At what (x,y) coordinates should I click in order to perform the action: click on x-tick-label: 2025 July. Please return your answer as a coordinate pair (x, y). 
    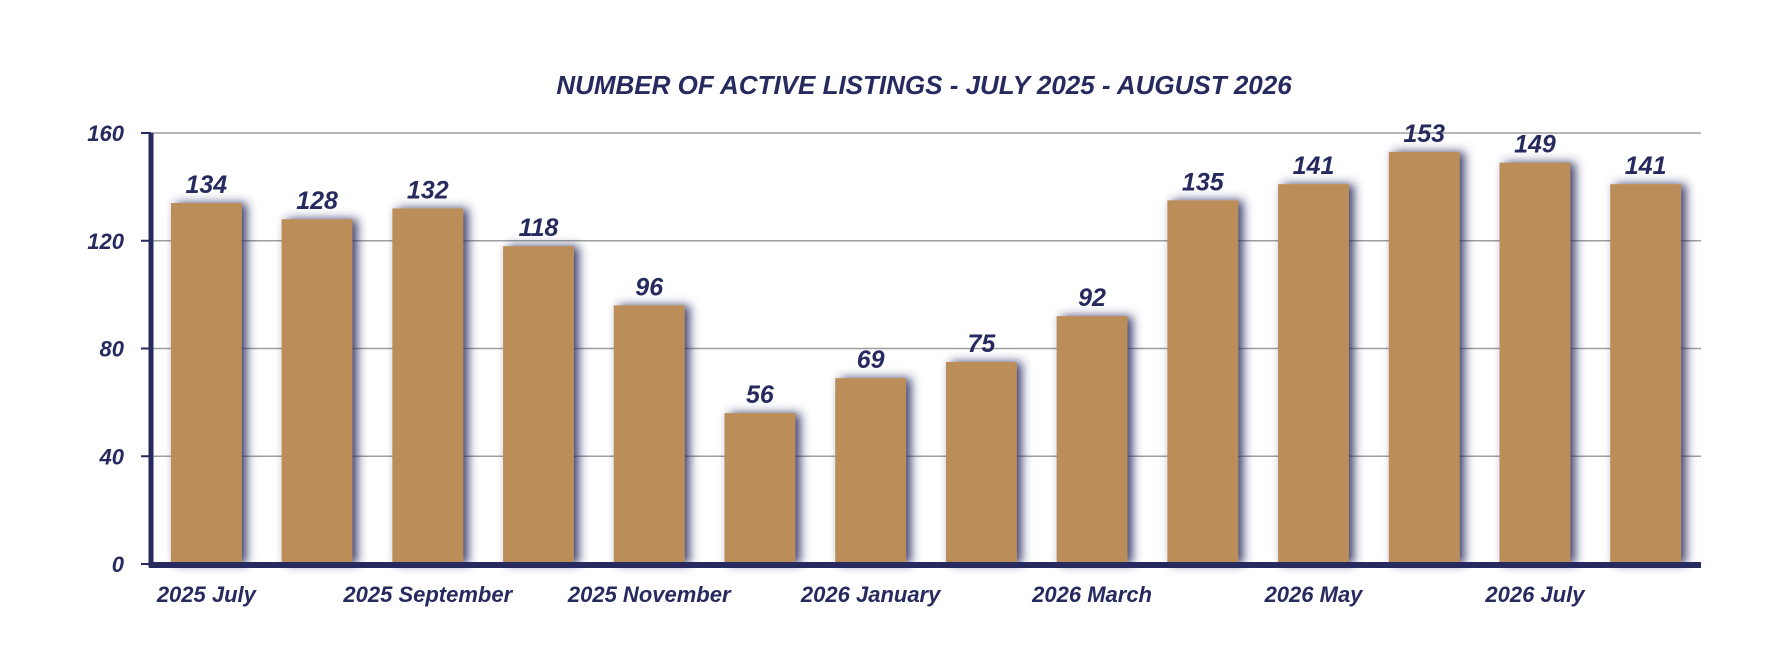
    Looking at the image, I should click on (207, 594).